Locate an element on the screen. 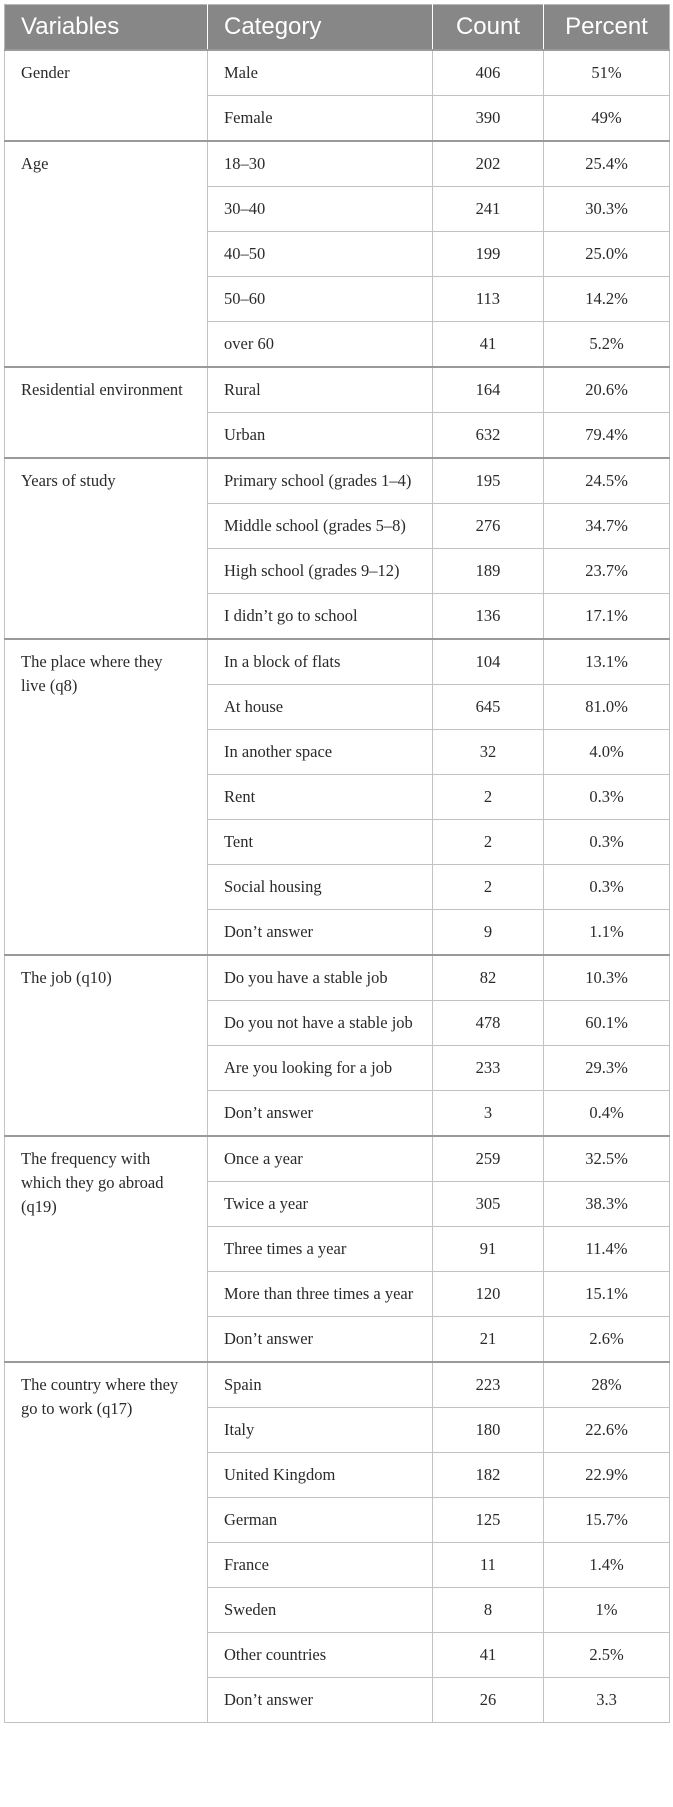  percent-cell: 14.2% is located at coordinates (606, 299).